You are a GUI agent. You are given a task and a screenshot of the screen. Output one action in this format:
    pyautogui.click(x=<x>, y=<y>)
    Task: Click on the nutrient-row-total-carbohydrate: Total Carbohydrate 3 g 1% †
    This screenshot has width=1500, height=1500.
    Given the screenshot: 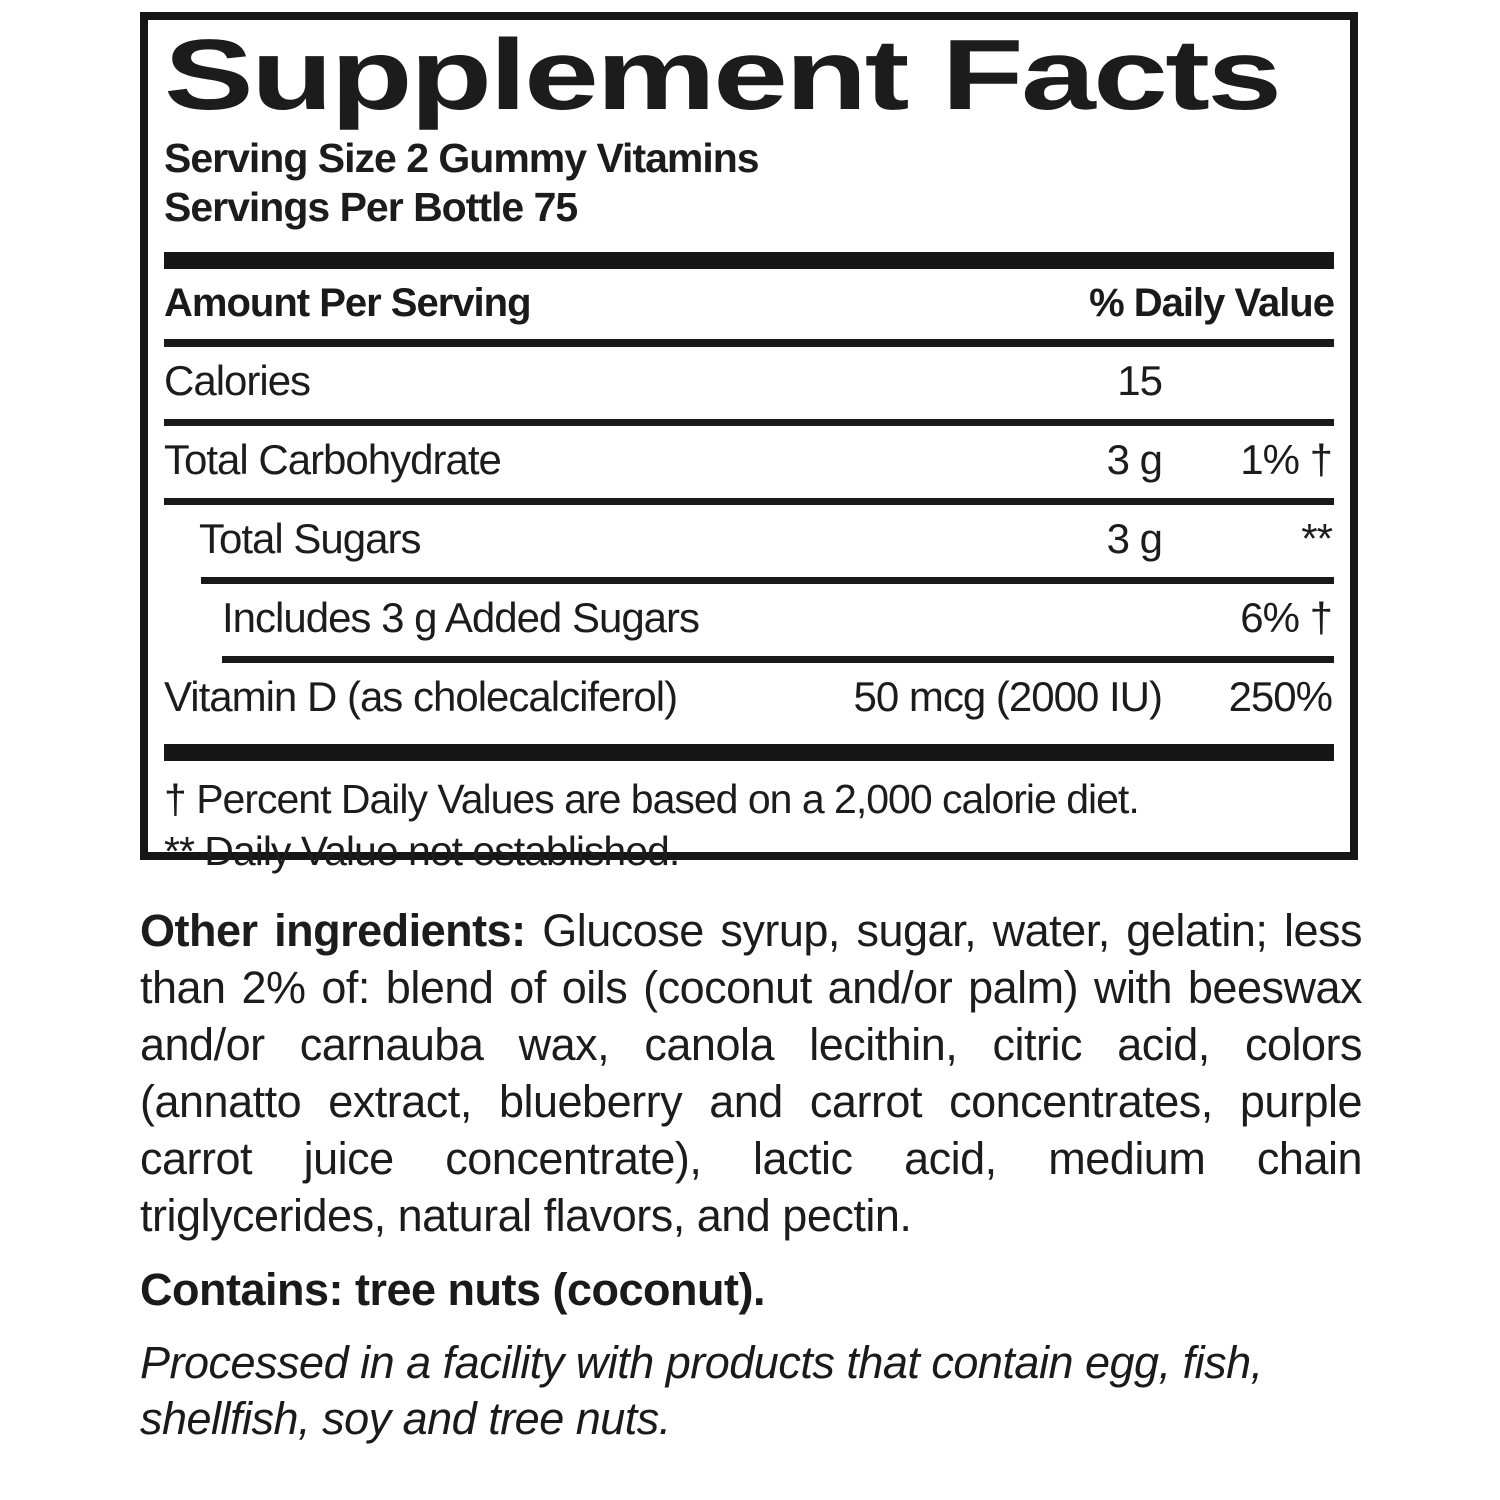 What is the action you would take?
    pyautogui.click(x=749, y=462)
    